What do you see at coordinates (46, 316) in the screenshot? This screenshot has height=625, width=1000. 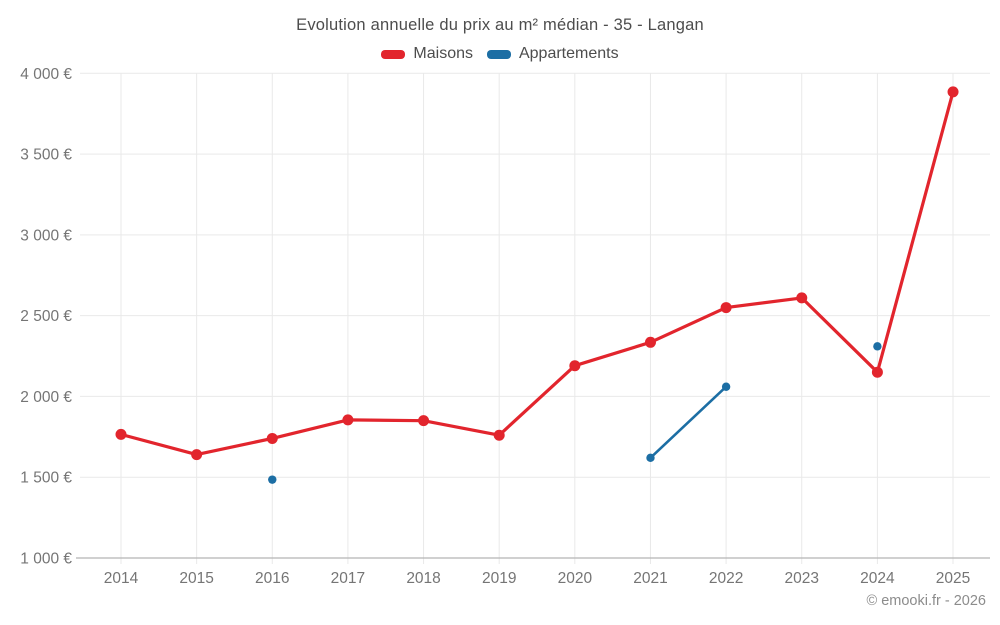 I see `y-tick-label-2500: 2 500 €` at bounding box center [46, 316].